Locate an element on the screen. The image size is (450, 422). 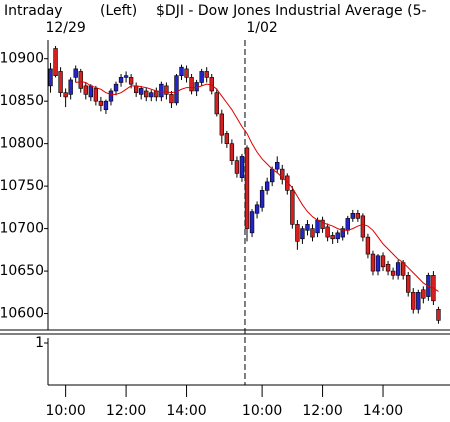
y-tick-label: 10850 is located at coordinates (22, 101).